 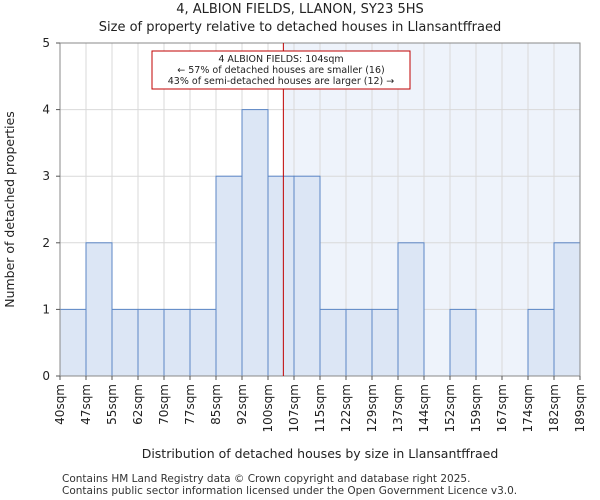 I want to click on chart-title: 4, ALBION FIELDS, LLANON, SY23 5HS, so click(x=300, y=9).